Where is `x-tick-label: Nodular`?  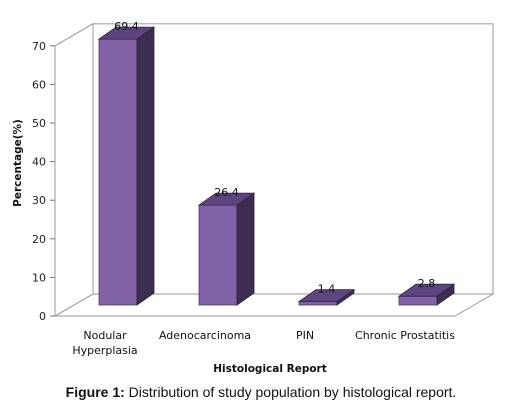
x-tick-label: Nodular is located at coordinates (105, 335).